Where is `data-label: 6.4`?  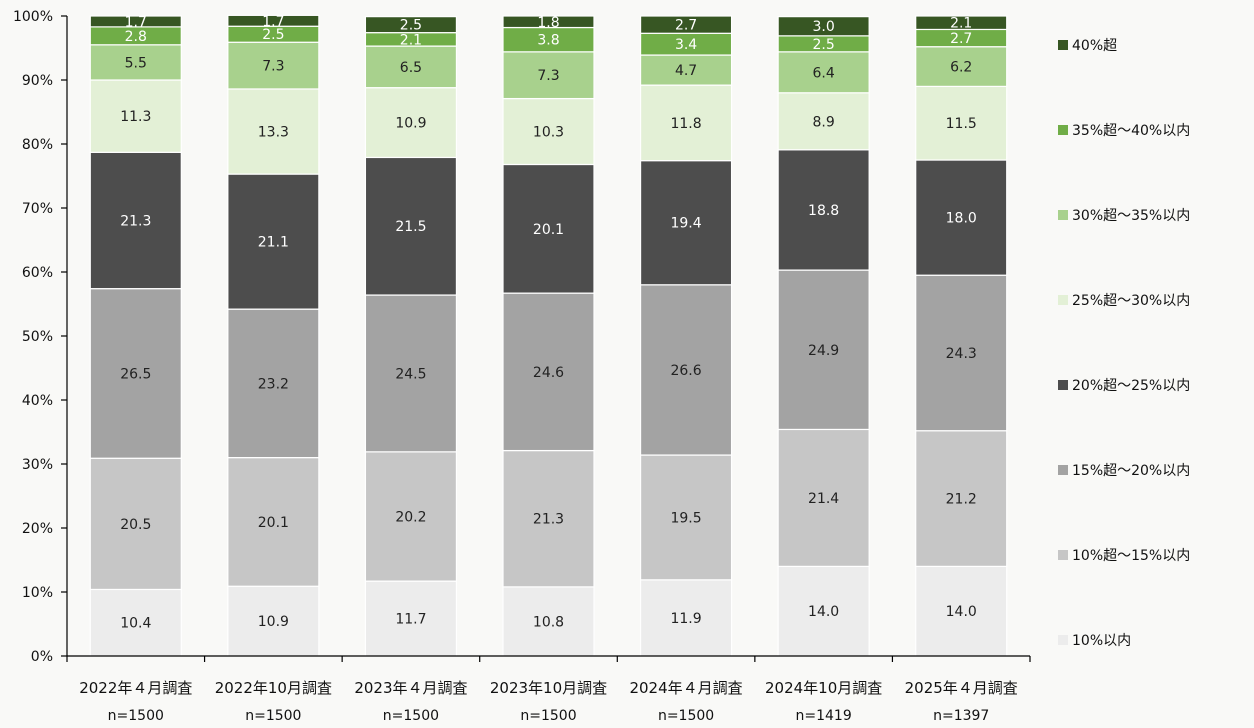
data-label: 6.4 is located at coordinates (824, 73).